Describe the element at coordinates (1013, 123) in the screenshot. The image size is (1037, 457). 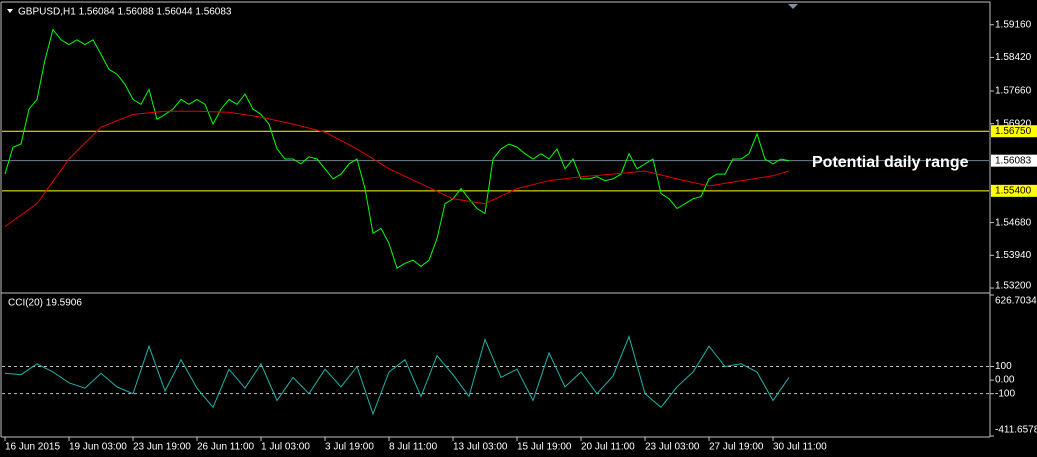
I see `y-tick-label: 1.56920` at that location.